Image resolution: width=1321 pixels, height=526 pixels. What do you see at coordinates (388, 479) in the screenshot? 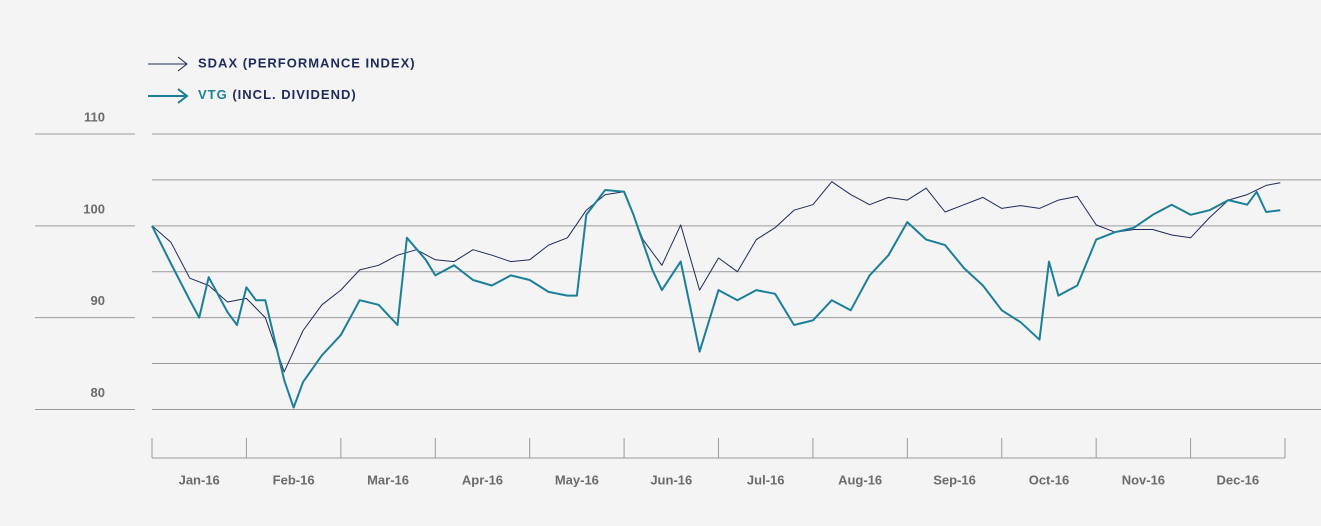
I see `x-tick-label: Mar-16` at bounding box center [388, 479].